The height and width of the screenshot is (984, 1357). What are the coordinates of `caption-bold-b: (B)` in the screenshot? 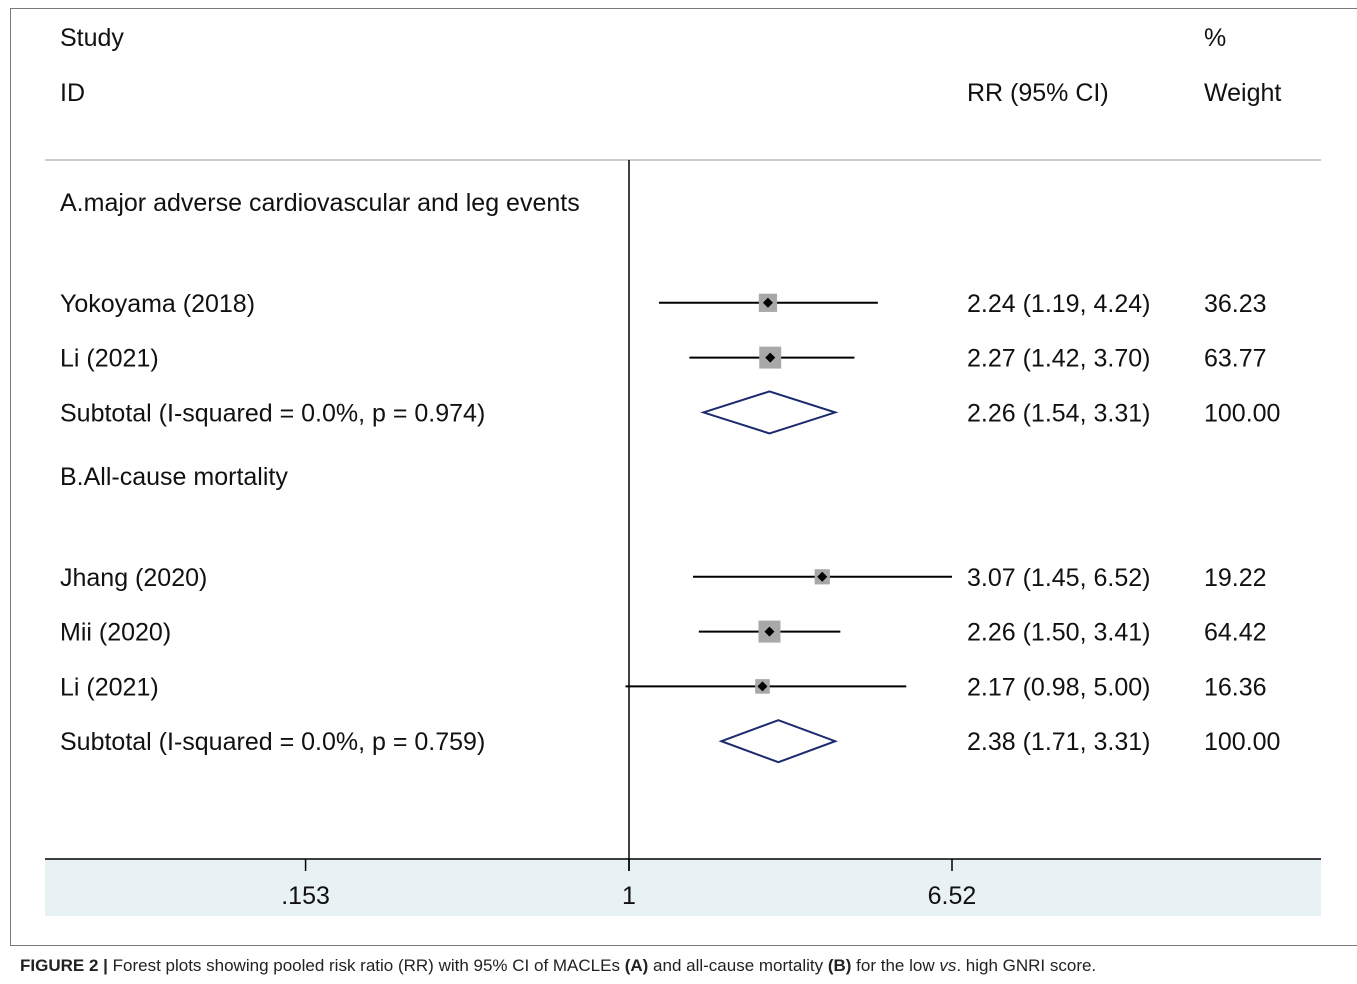 It's located at (839, 965).